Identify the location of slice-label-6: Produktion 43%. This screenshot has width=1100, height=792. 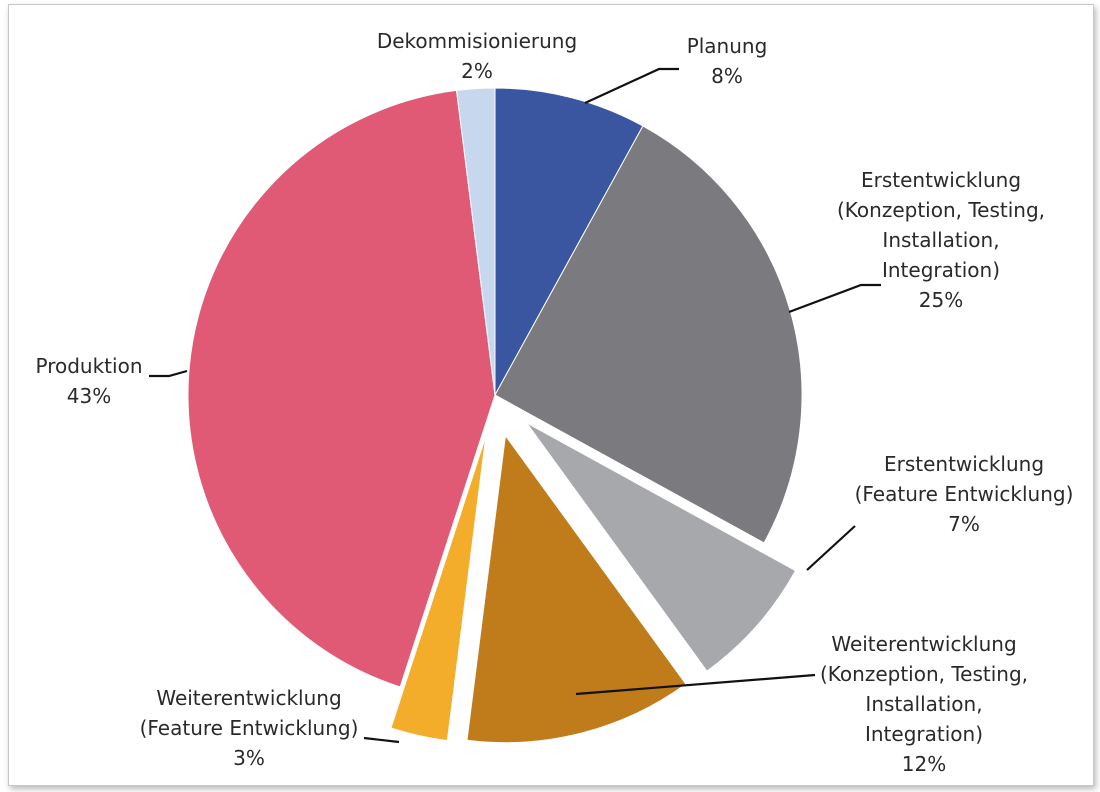
(89, 381).